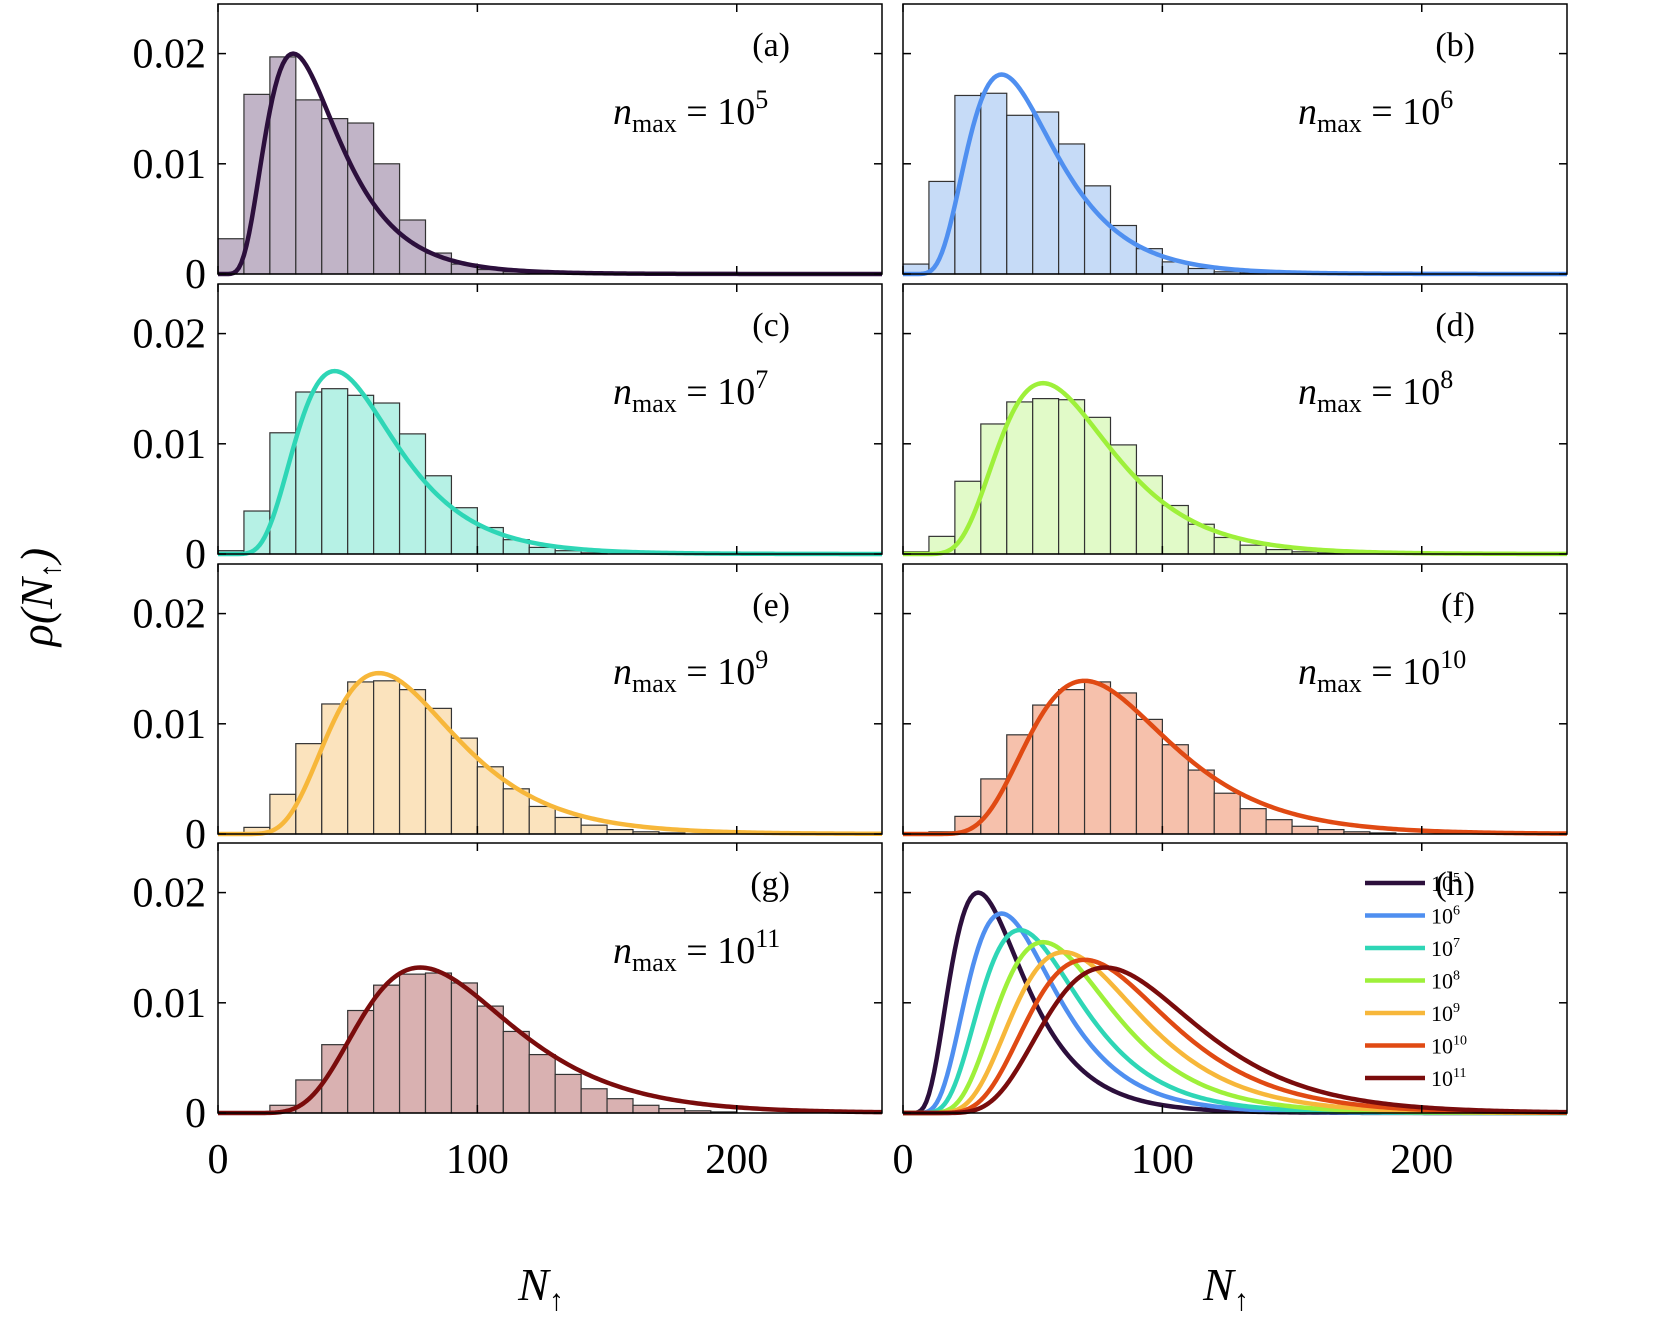 This screenshot has width=1661, height=1329. What do you see at coordinates (1445, 948) in the screenshot?
I see `legend-label-2: 107` at bounding box center [1445, 948].